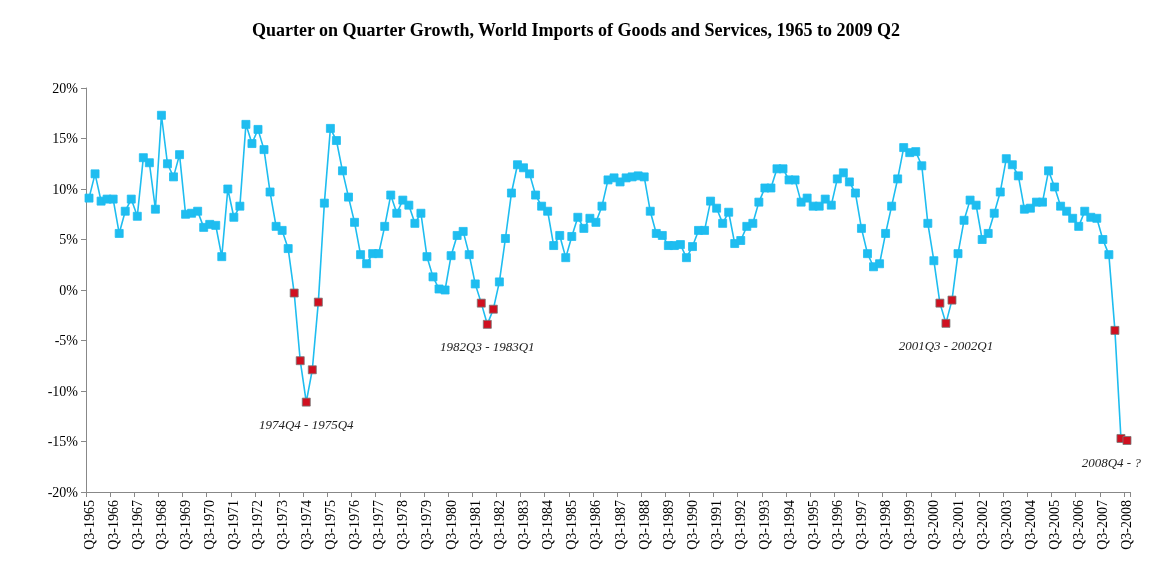 The height and width of the screenshot is (578, 1152). Describe the element at coordinates (1030, 525) in the screenshot. I see `x-tick-label: Q3-2004` at that location.